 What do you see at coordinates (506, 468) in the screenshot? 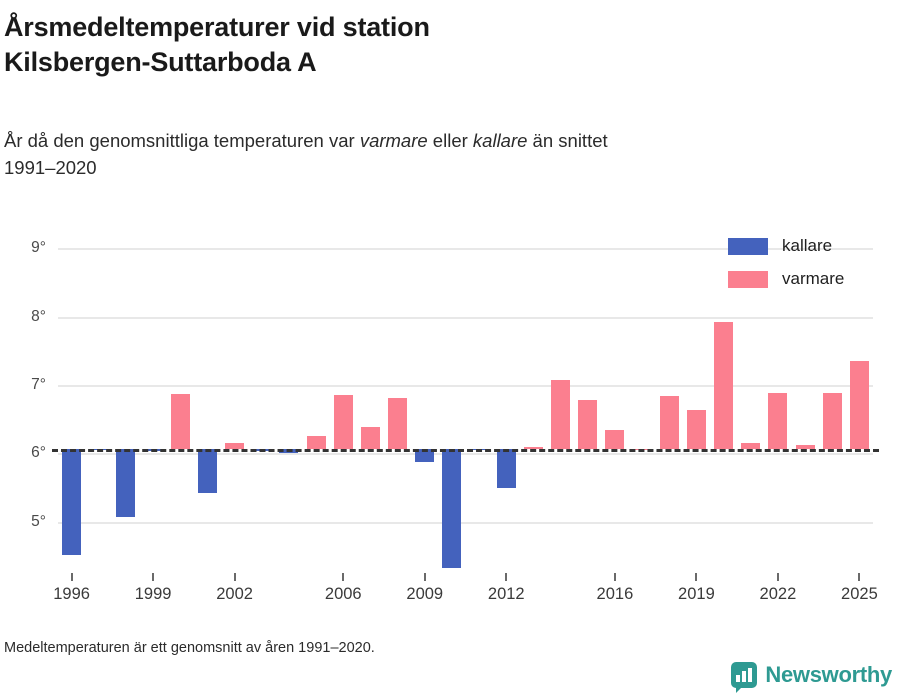
I see `bar-2012` at bounding box center [506, 468].